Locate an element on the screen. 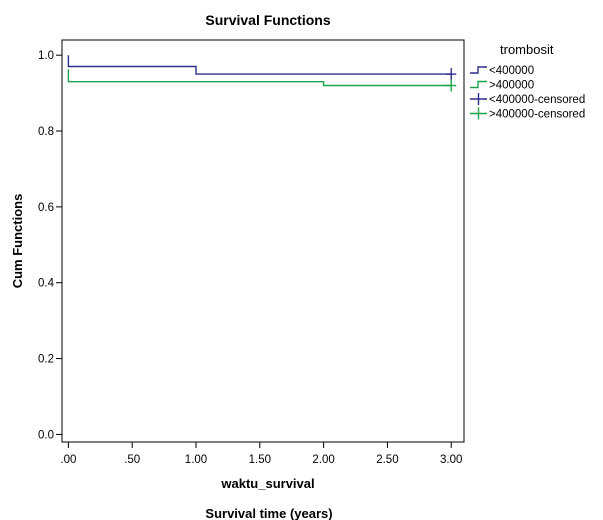  y-tick-label: 0.2 is located at coordinates (46, 360).